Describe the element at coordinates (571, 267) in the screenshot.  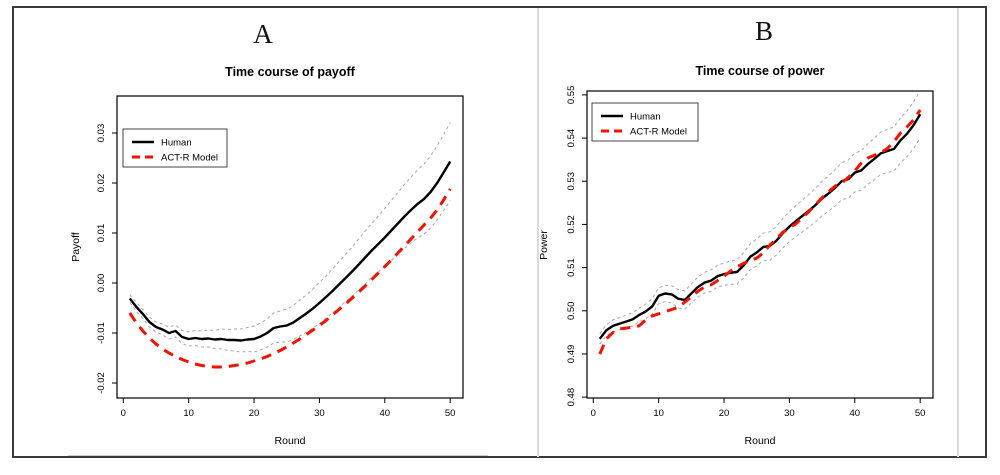
I see `y-tick-label: 0.51` at that location.